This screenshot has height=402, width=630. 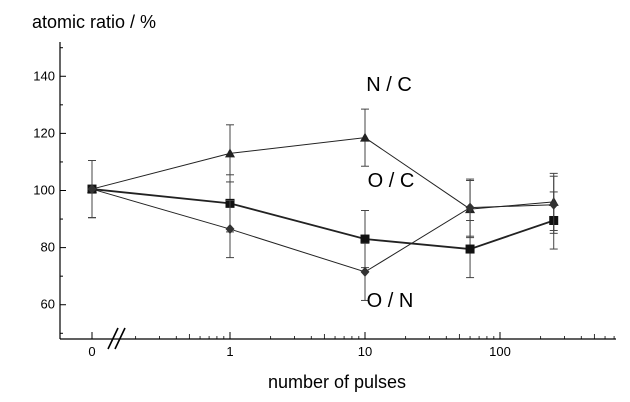 I want to click on x-tick-label: 1, so click(x=229, y=351).